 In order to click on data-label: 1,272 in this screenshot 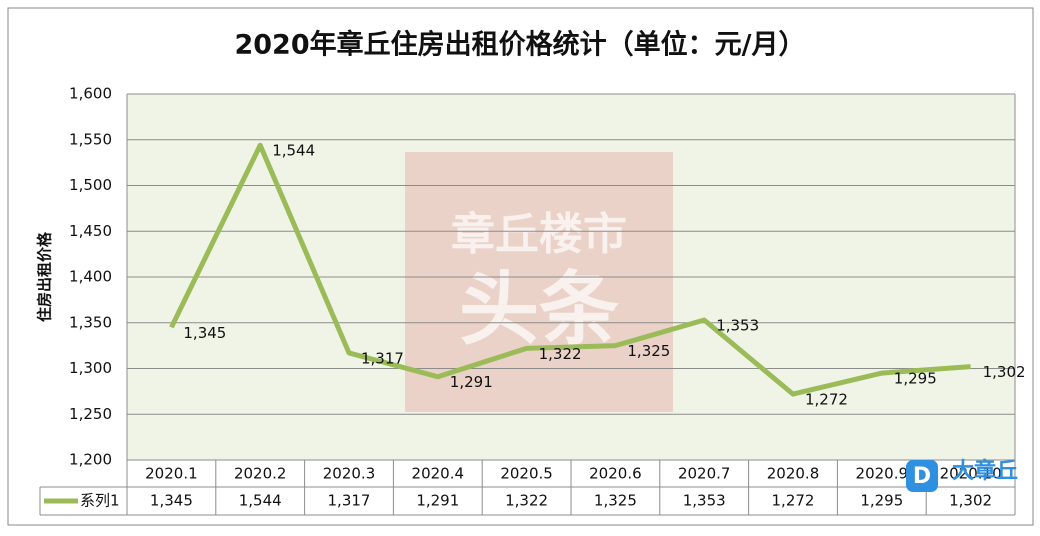, I will do `click(826, 400)`.